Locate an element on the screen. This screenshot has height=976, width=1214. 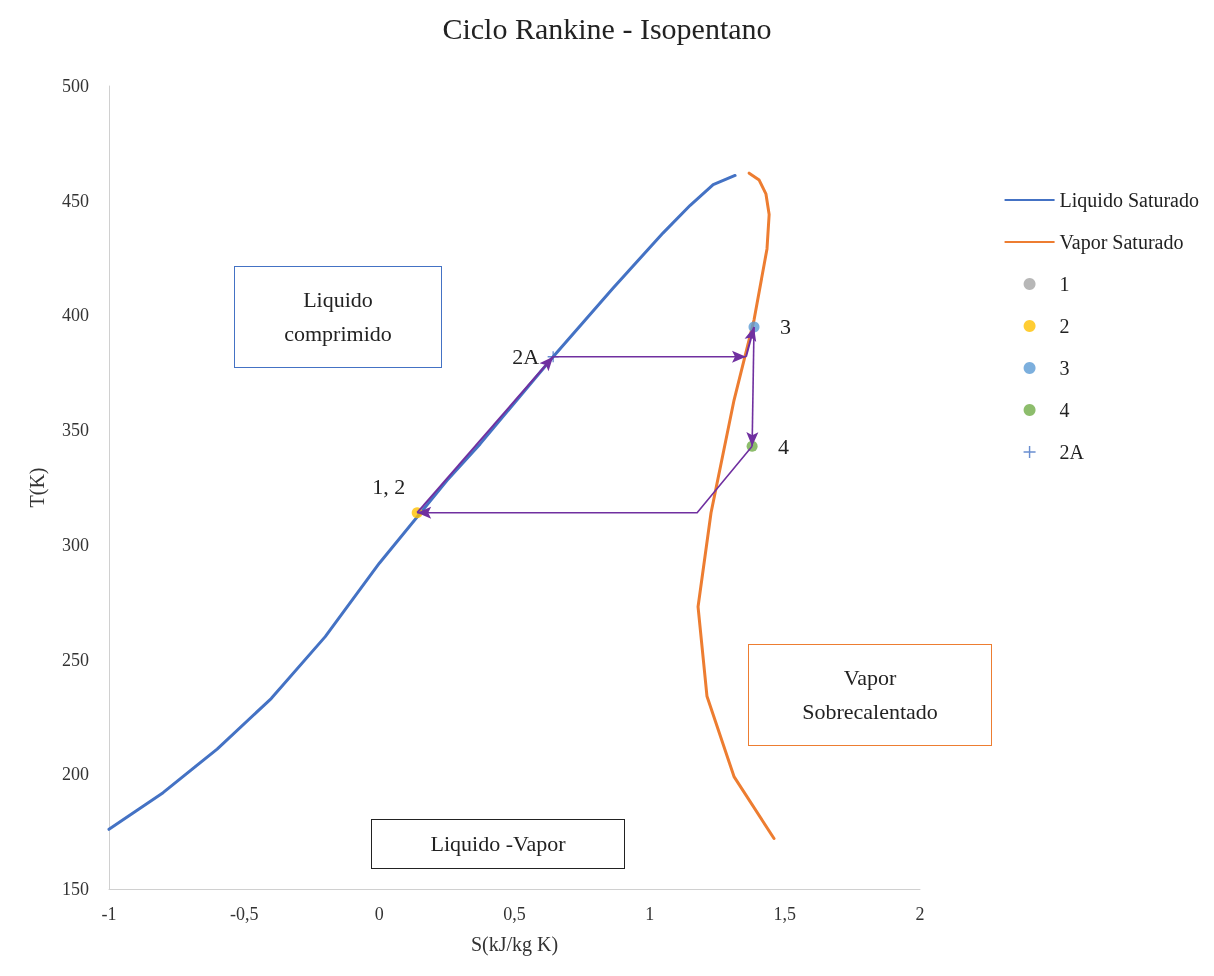
annotation: 2A is located at coordinates (526, 357).